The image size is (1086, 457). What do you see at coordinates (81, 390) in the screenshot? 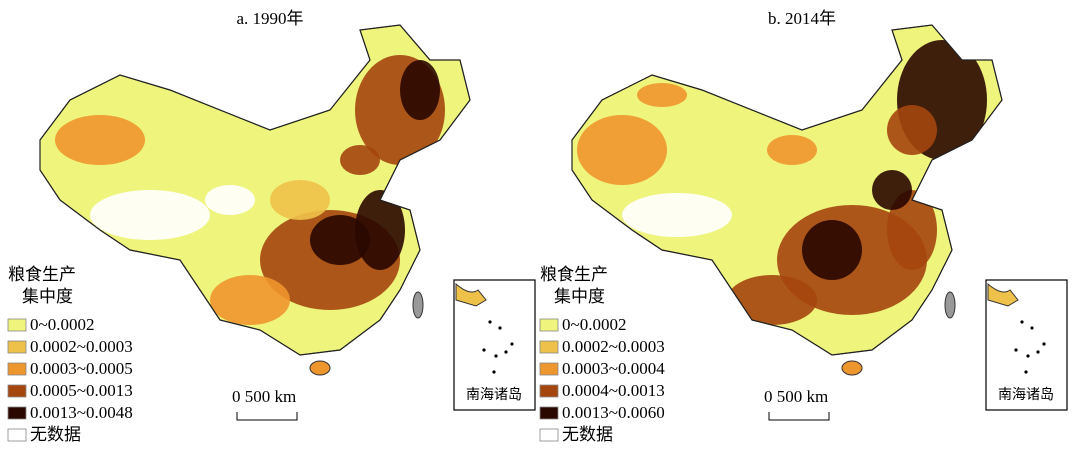
I see `legend-label: 0.0005~0.0013` at bounding box center [81, 390].